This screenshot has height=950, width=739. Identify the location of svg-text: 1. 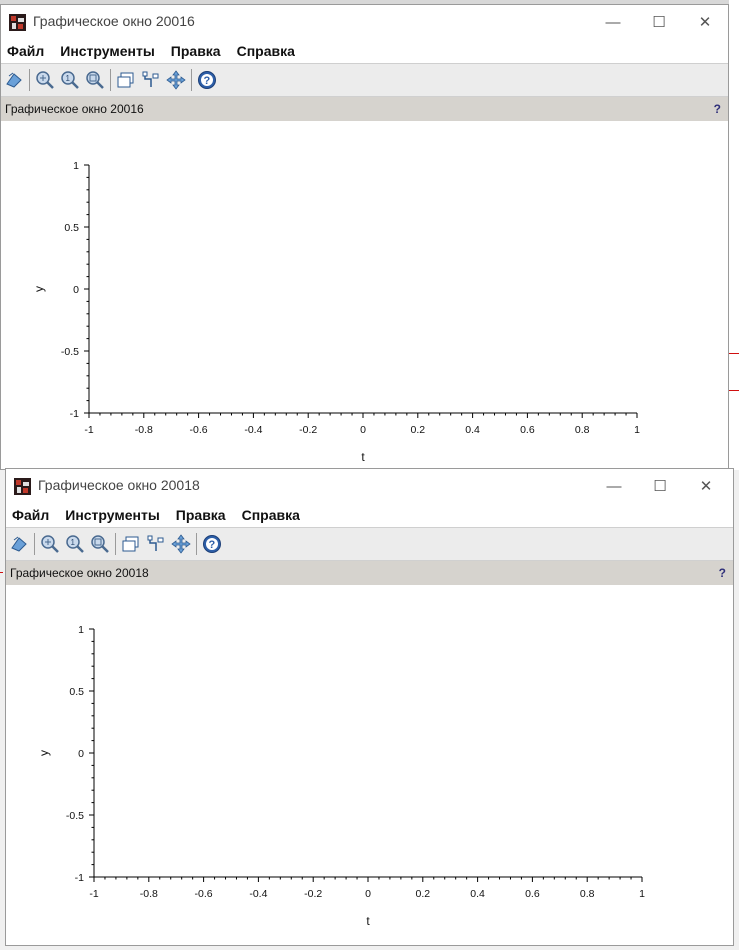
(68, 78).